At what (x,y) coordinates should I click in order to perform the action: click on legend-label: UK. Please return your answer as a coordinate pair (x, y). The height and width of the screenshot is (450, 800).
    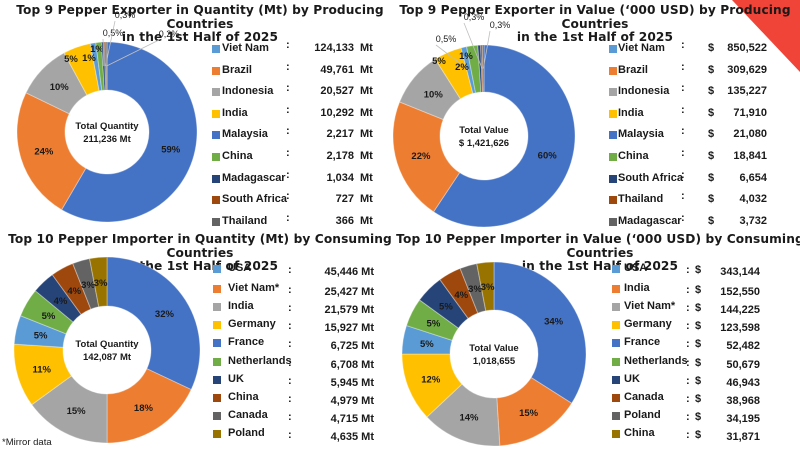
    Looking at the image, I should click on (236, 378).